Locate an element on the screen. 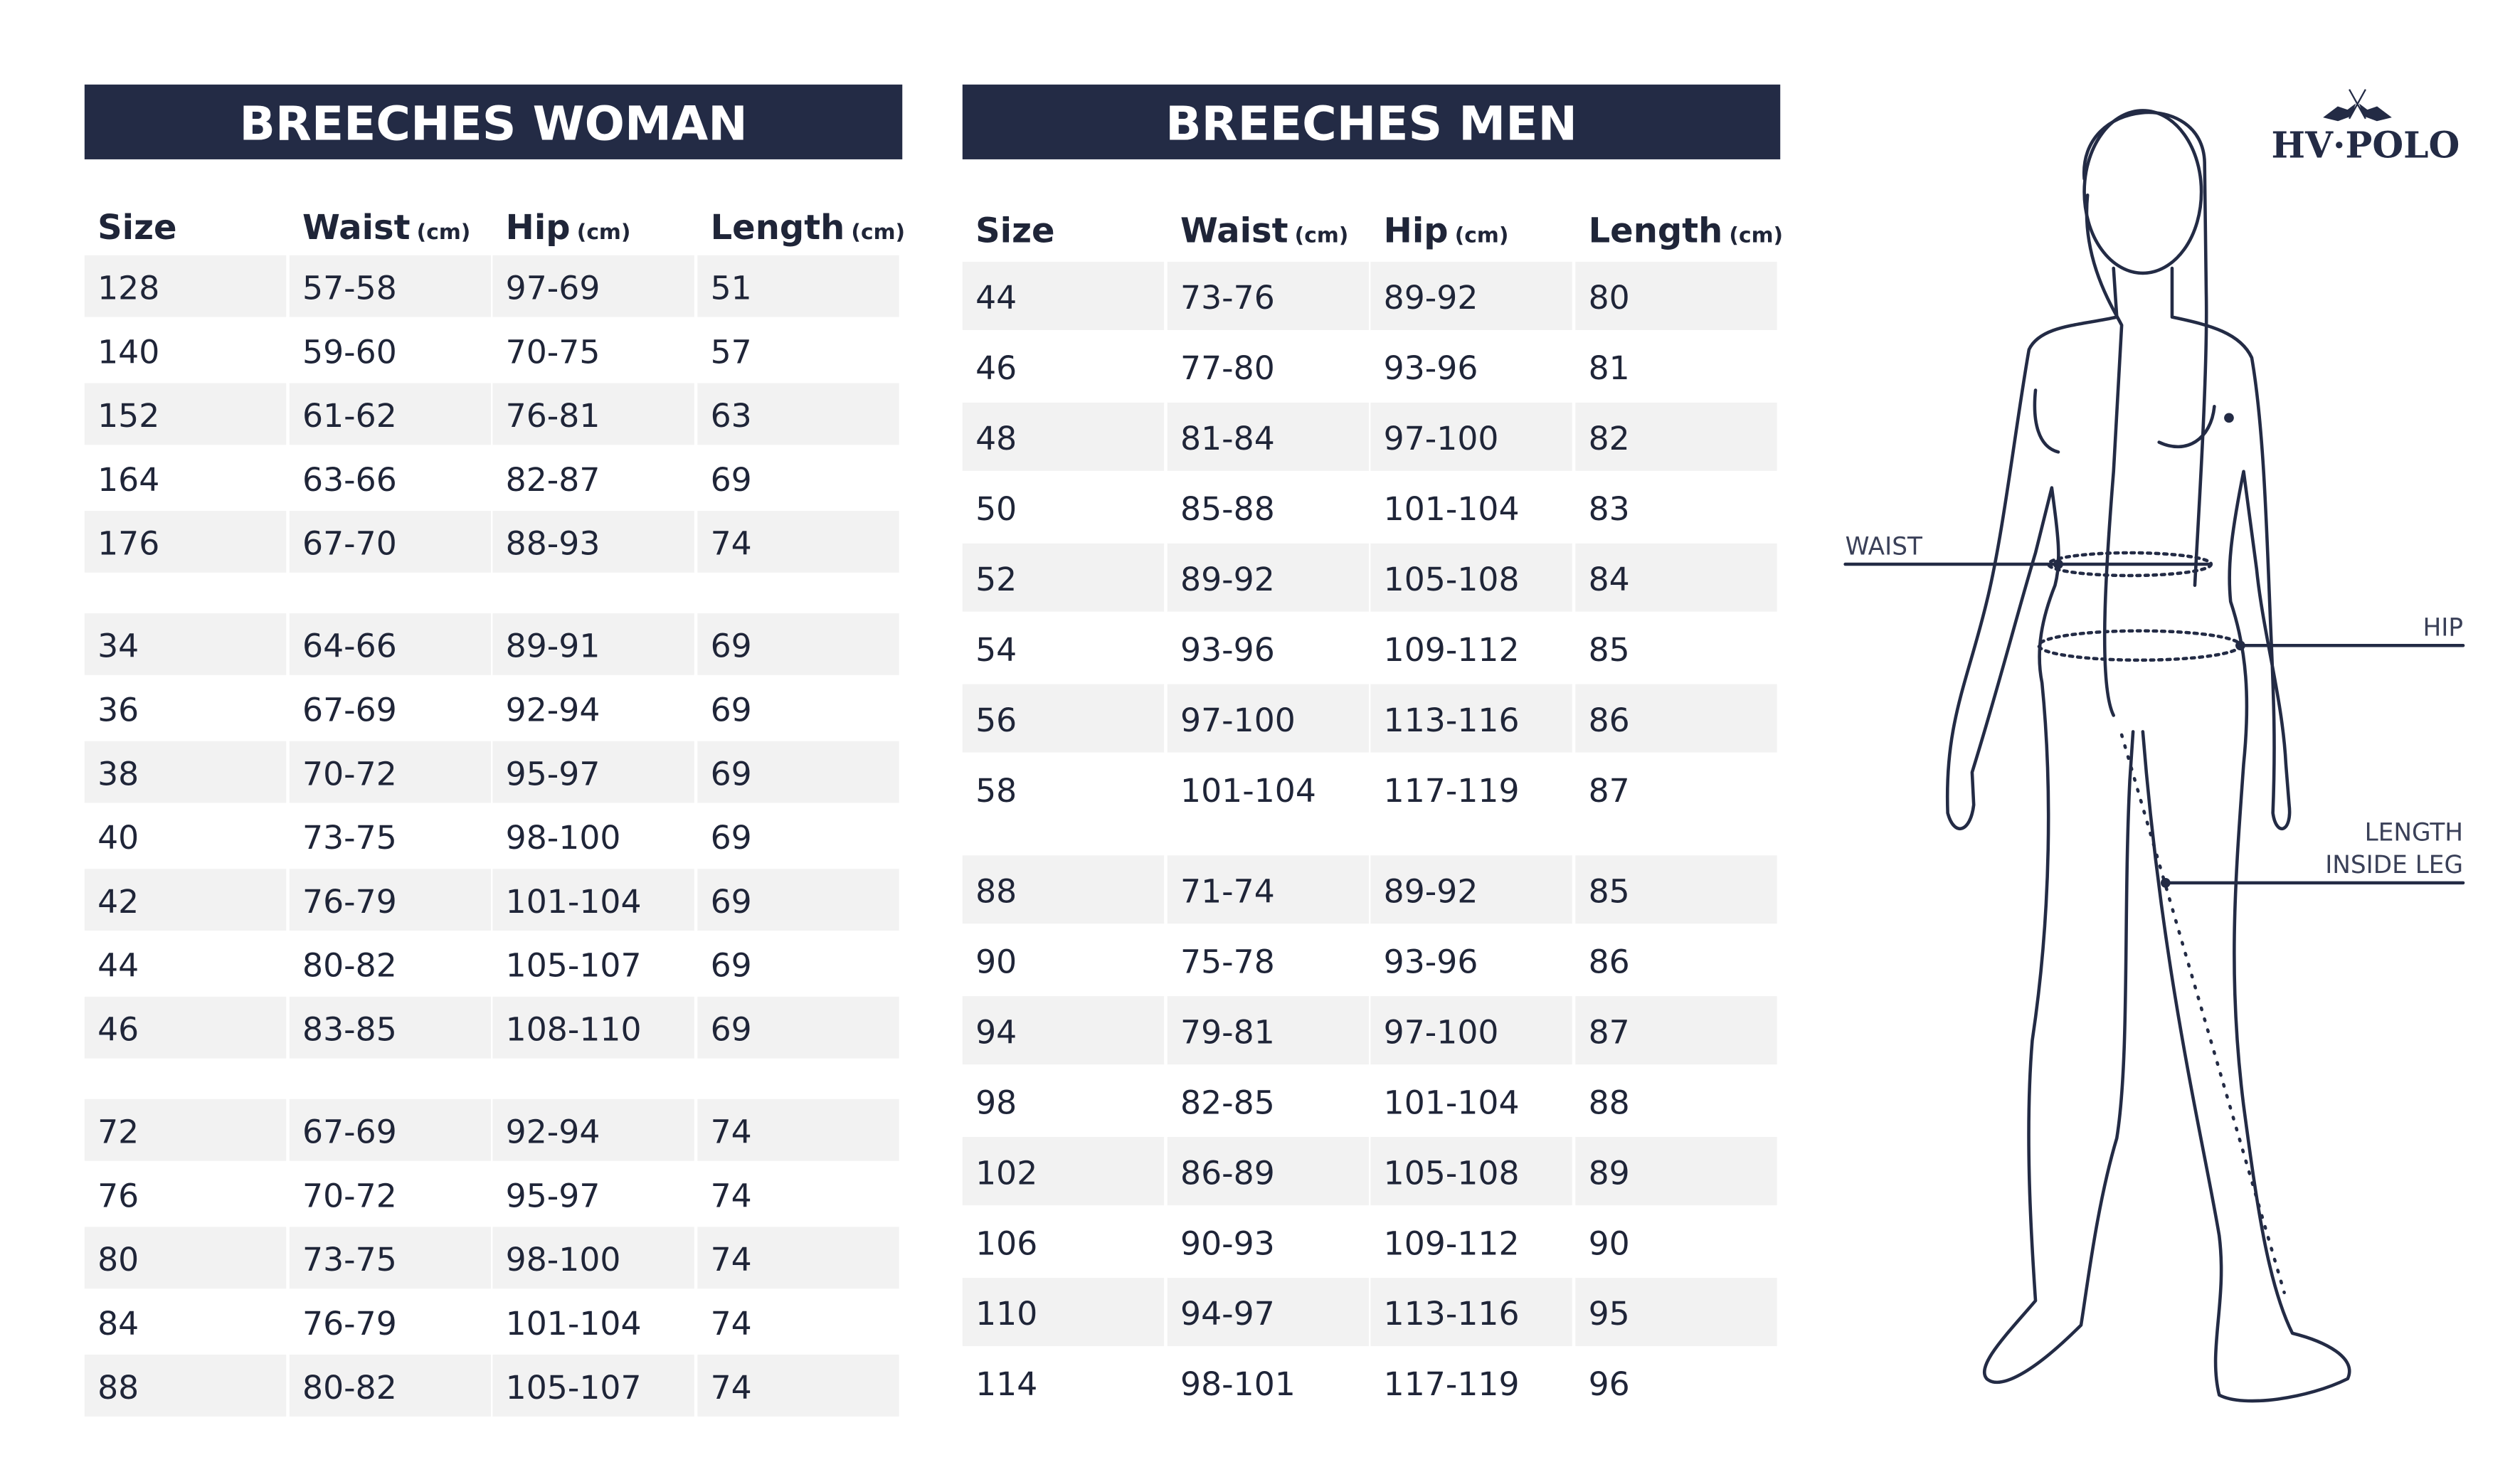 Image resolution: width=2520 pixels, height=1482 pixels. cell: 48 is located at coordinates (996, 439).